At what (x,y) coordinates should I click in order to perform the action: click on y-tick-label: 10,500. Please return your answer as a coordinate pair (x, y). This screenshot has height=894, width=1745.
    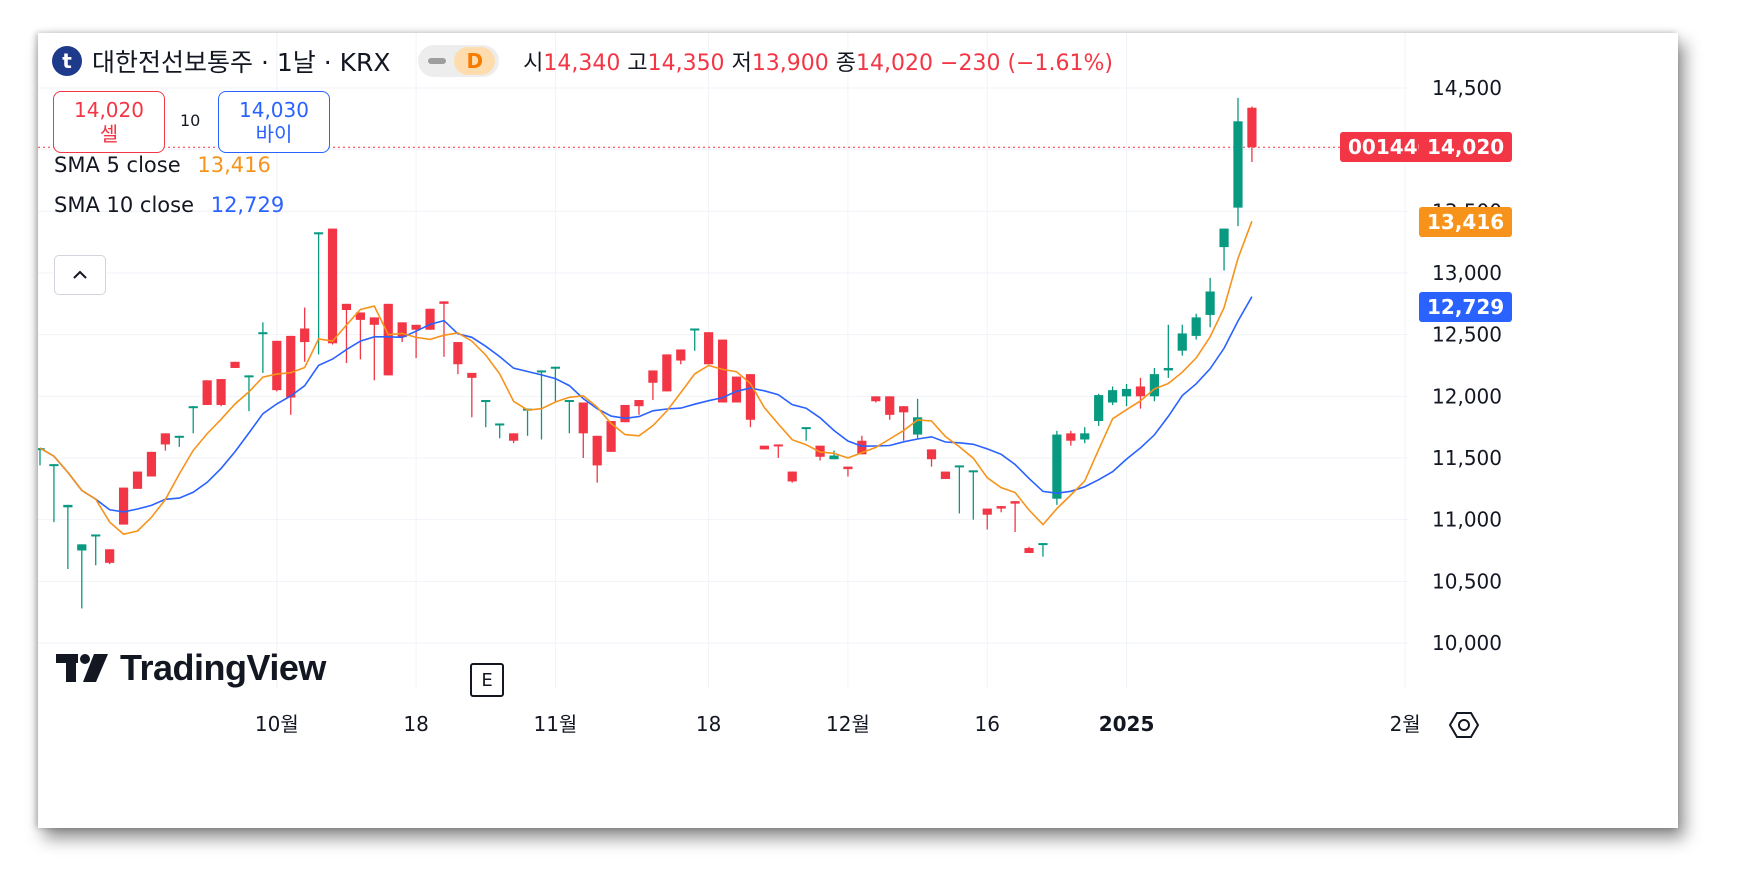
    Looking at the image, I should click on (1467, 581).